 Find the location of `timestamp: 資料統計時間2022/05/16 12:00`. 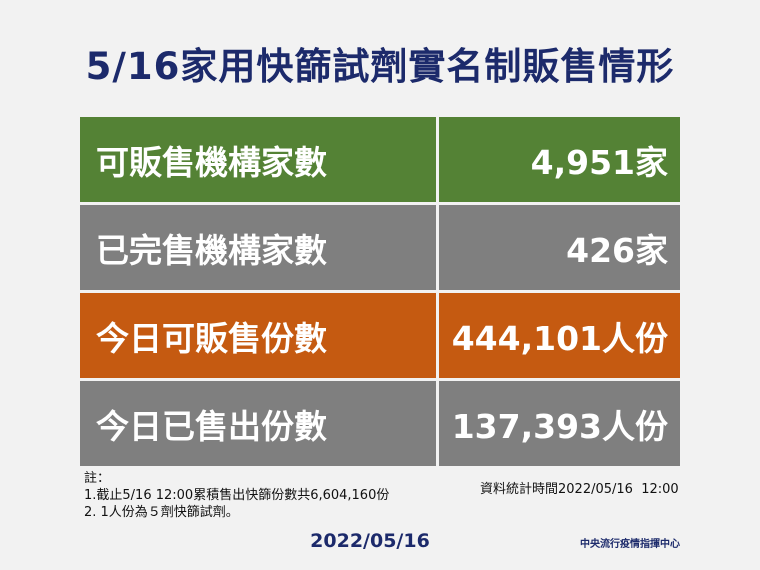

timestamp: 資料統計時間2022/05/16 12:00 is located at coordinates (579, 489).